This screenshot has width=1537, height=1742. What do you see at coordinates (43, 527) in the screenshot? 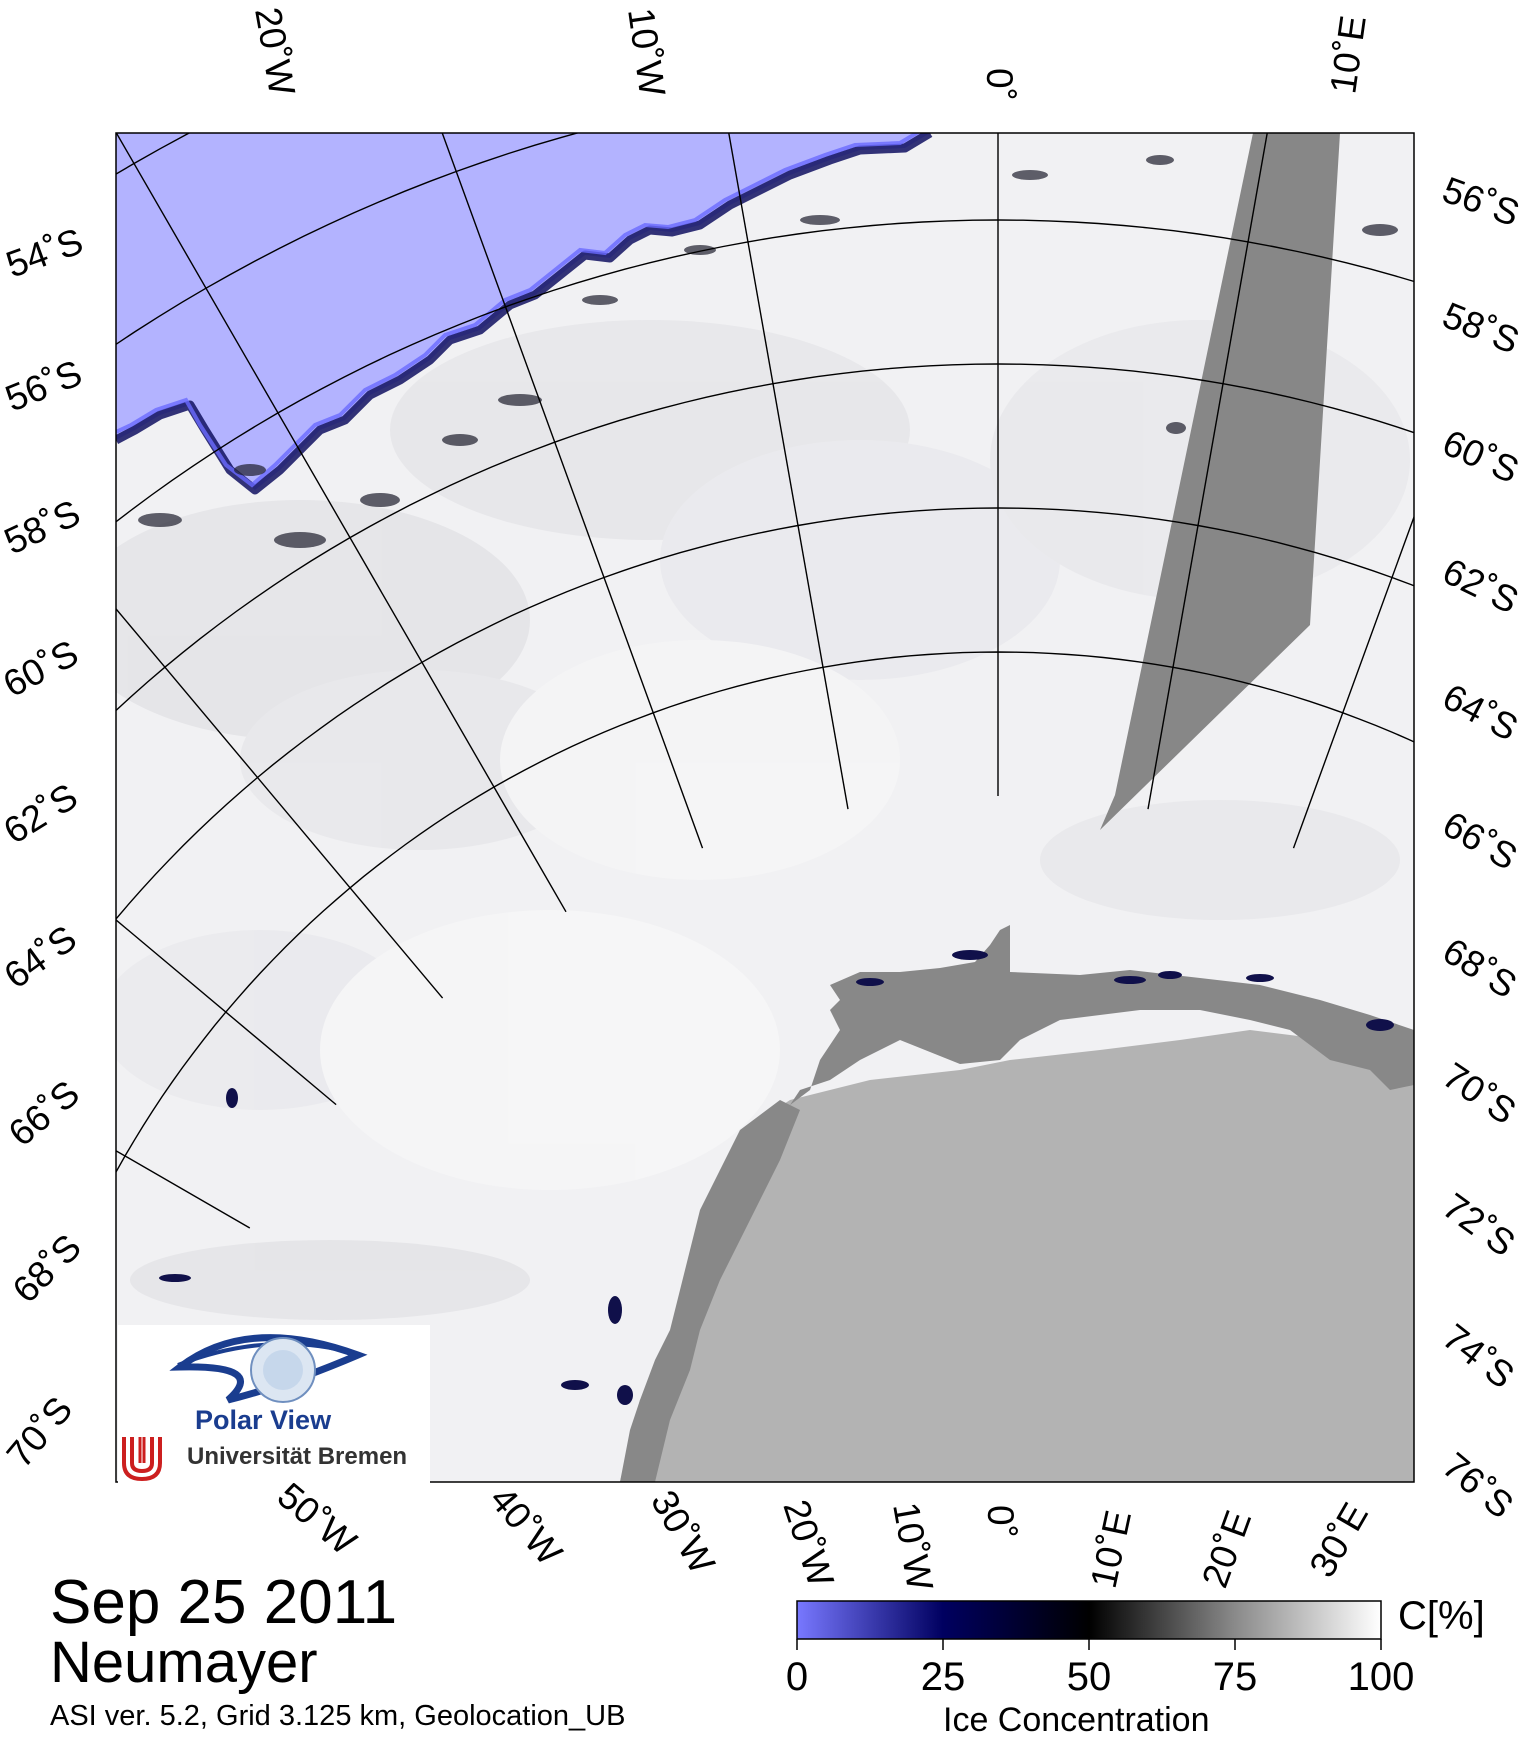
I see `lat-label-left-58s: 58˚S` at bounding box center [43, 527].